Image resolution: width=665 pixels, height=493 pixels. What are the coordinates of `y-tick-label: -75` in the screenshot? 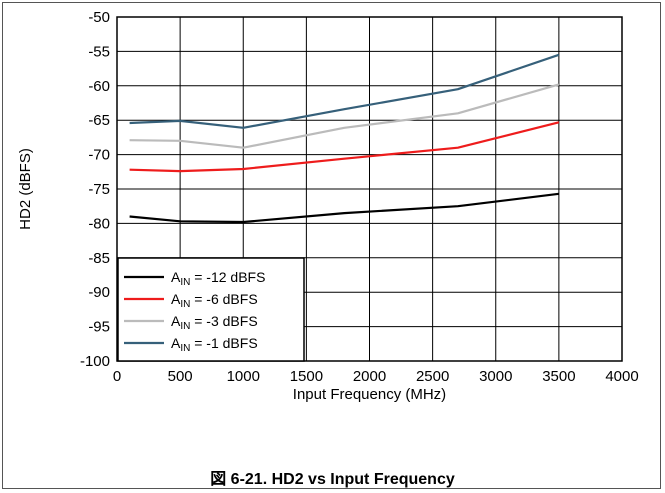 It's located at (99, 189).